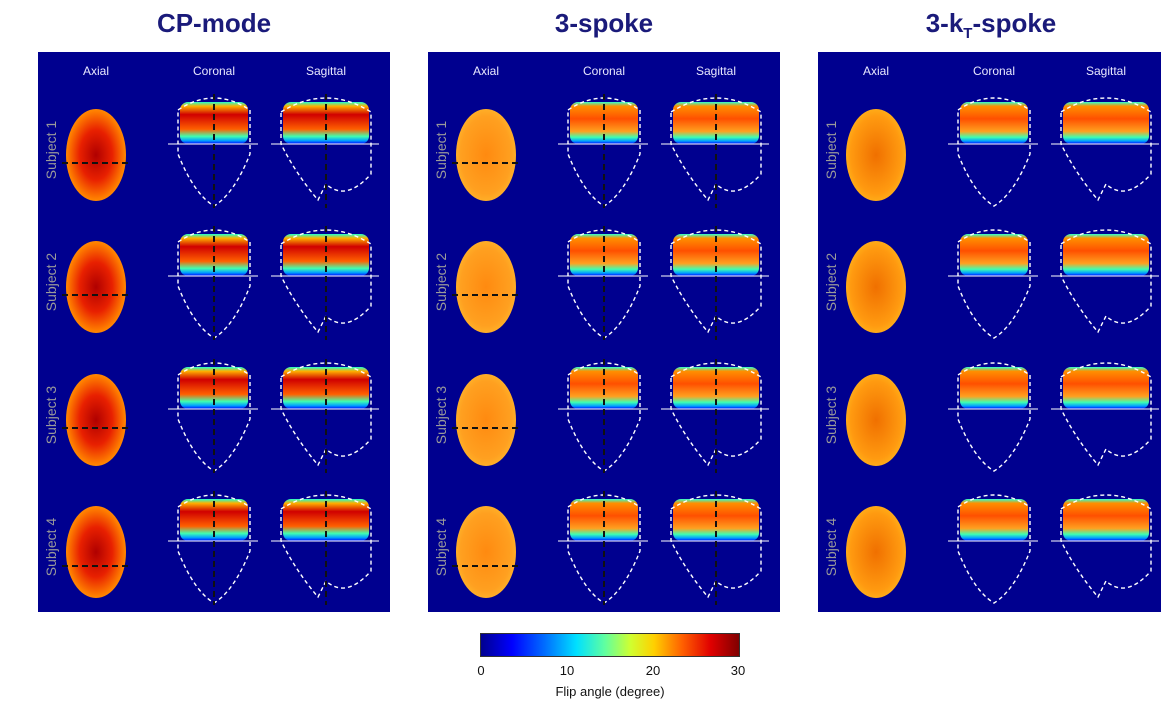 This screenshot has width=1161, height=704. I want to click on panel-title-cp-mode: CP-mode, so click(214, 23).